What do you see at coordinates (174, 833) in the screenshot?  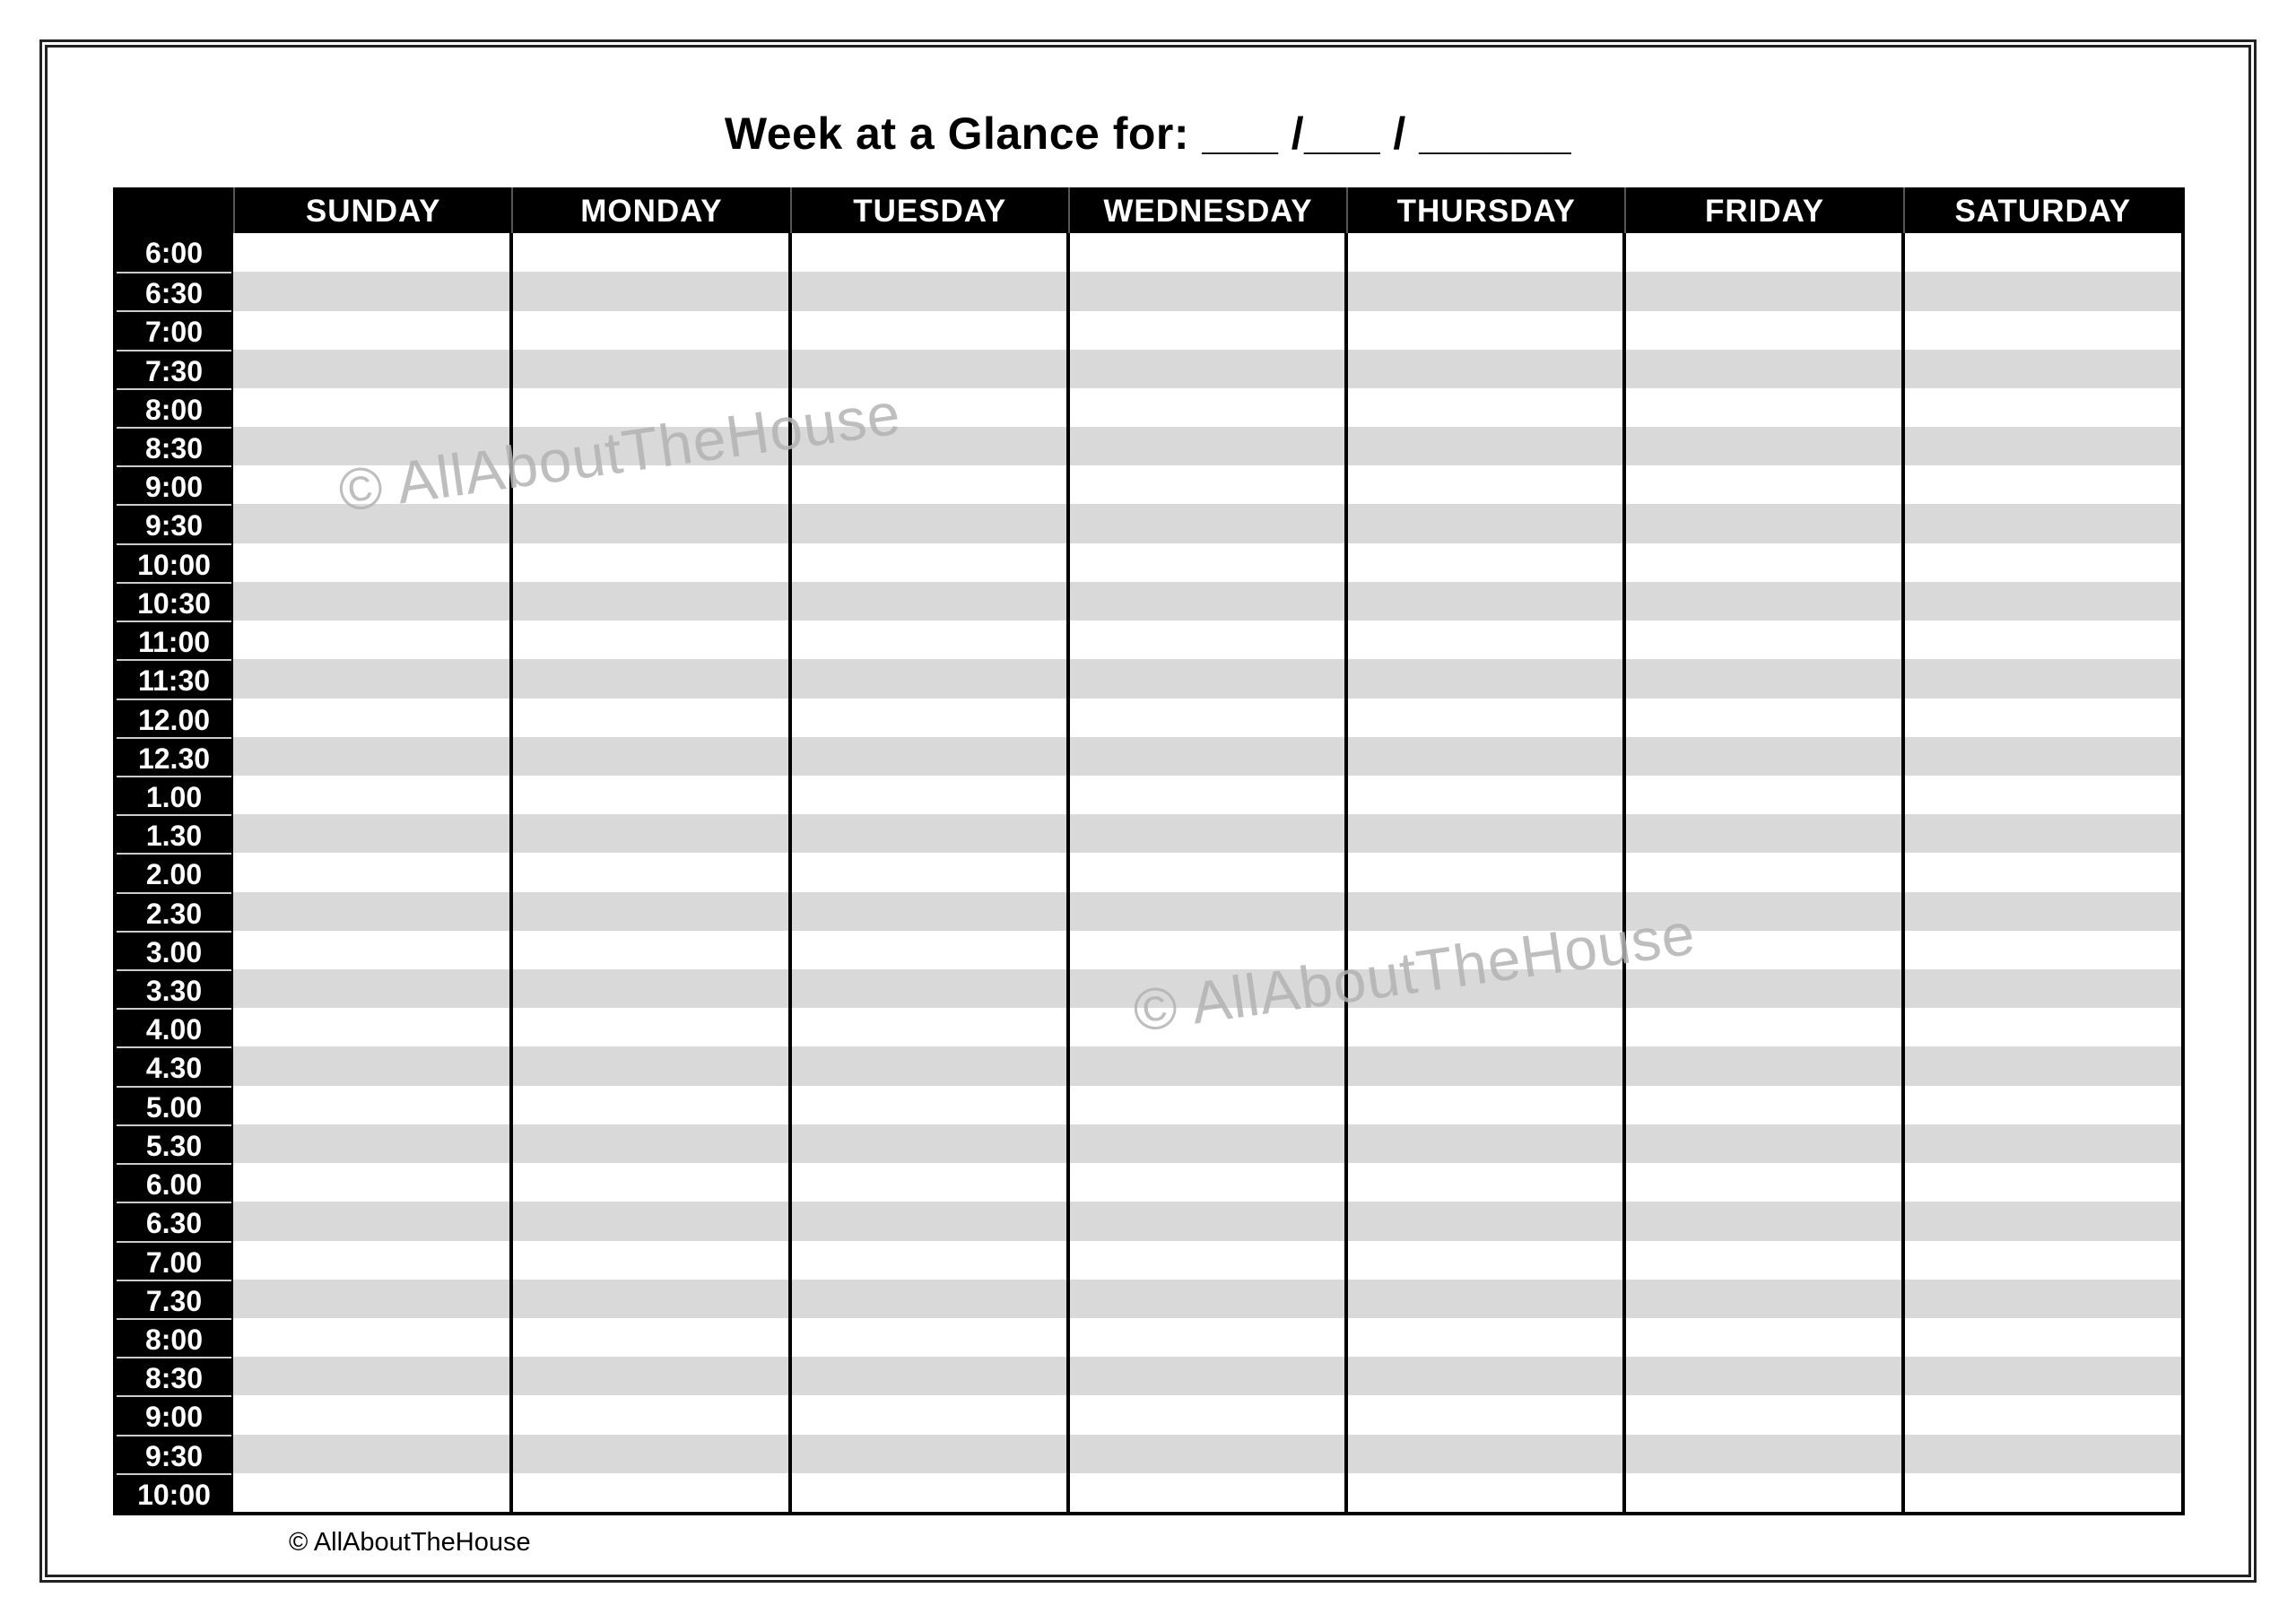 I see `time-label: 1.30` at bounding box center [174, 833].